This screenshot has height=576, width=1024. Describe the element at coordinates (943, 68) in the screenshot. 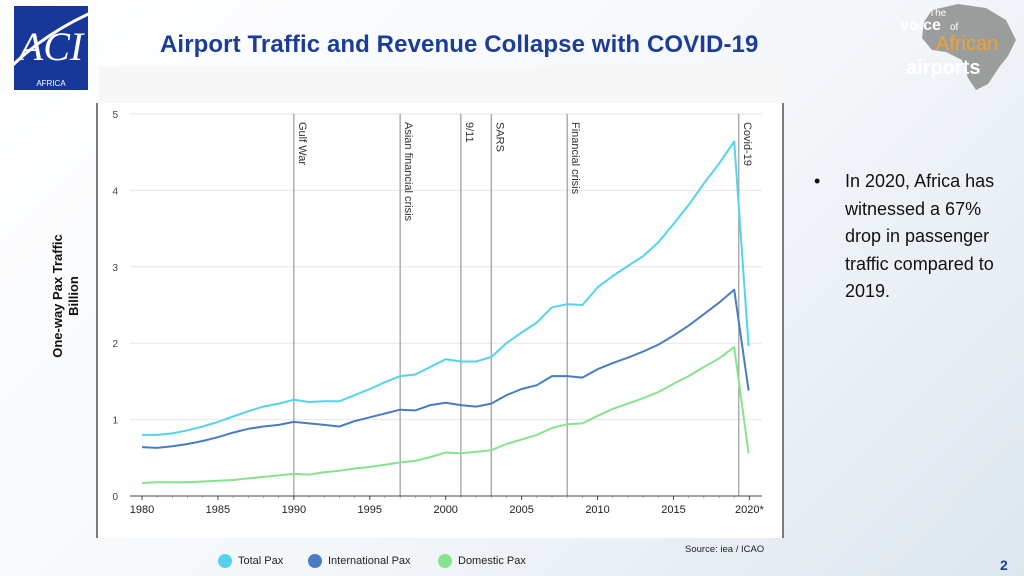

I see `logo-airports-text: airports` at that location.